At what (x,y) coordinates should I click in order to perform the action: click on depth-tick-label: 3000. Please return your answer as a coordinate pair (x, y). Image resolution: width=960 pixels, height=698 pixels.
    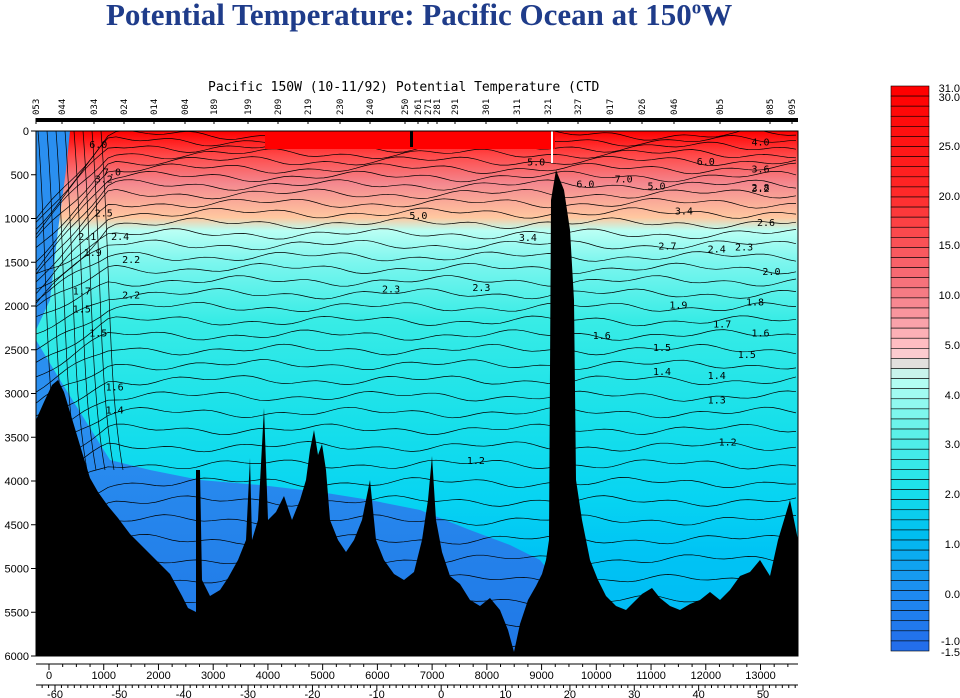
    Looking at the image, I should click on (17, 395).